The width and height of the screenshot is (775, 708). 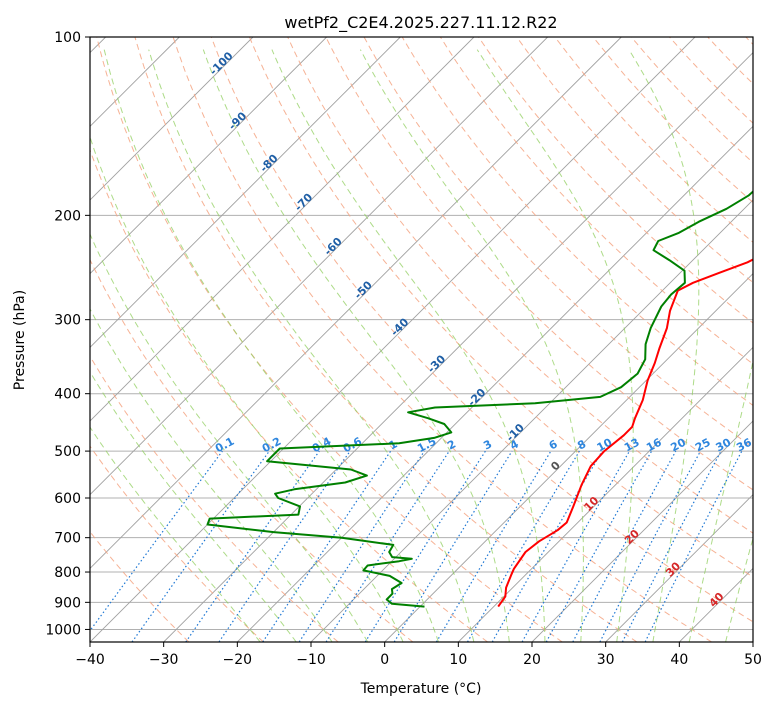 What do you see at coordinates (164, 660) in the screenshot?
I see `x-tick-label: −30` at bounding box center [164, 660].